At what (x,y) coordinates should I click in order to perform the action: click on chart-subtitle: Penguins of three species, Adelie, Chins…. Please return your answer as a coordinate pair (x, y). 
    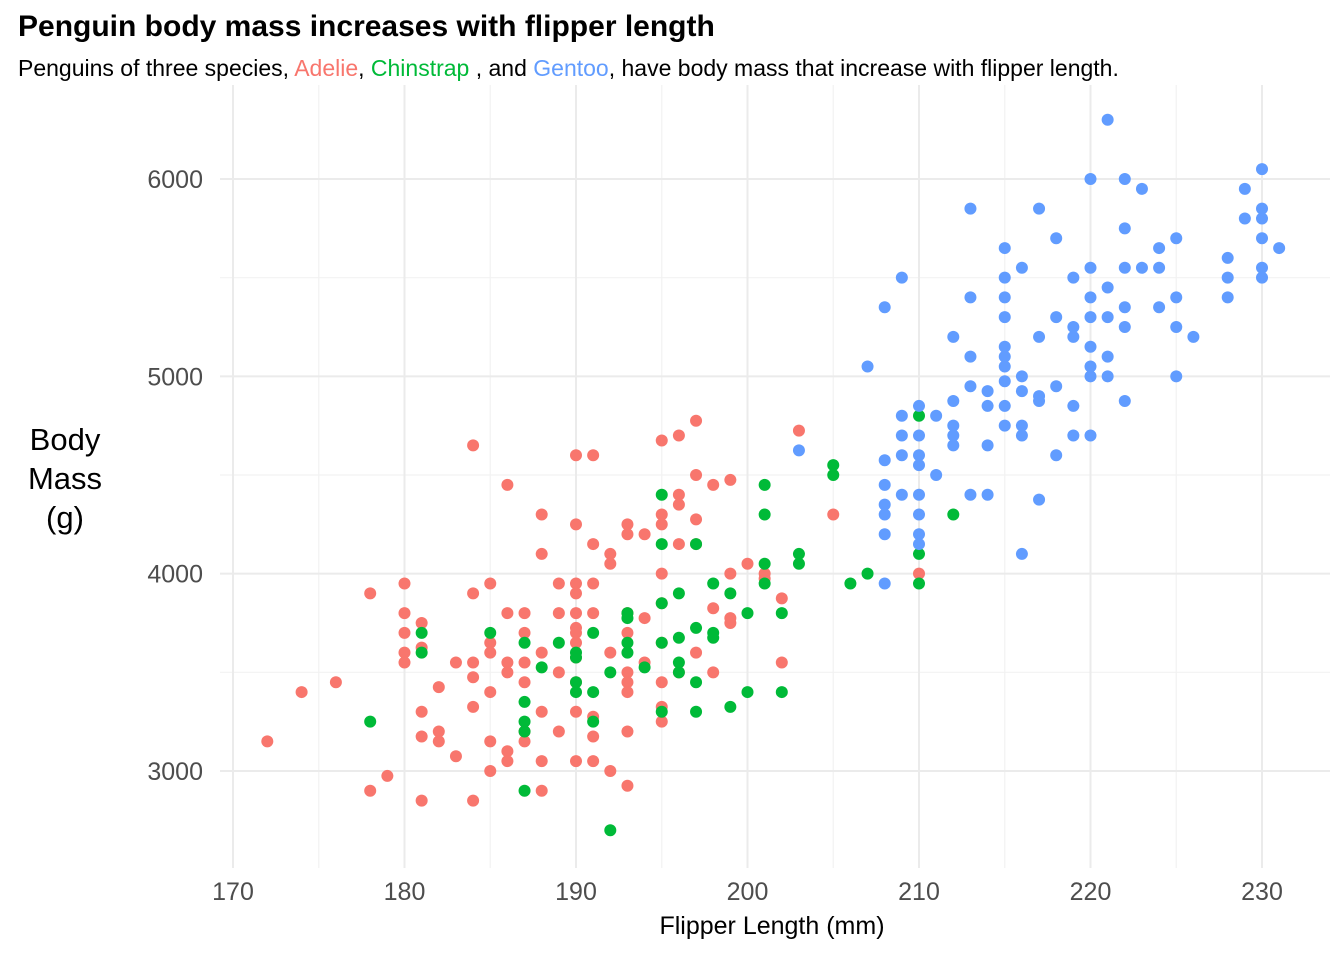
    Looking at the image, I should click on (568, 68).